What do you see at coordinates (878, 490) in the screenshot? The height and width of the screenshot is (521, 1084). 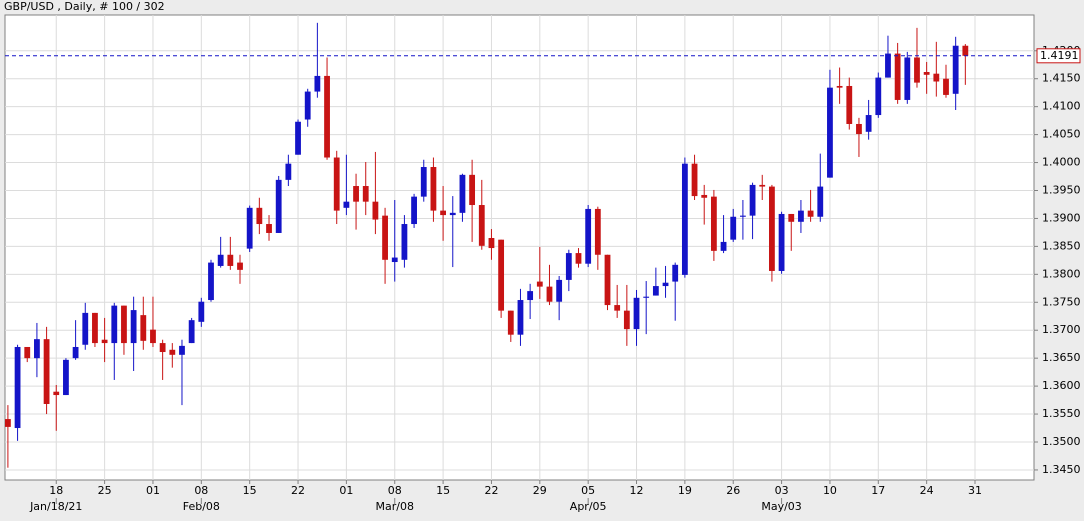 I see `x-tick-label: 17` at bounding box center [878, 490].